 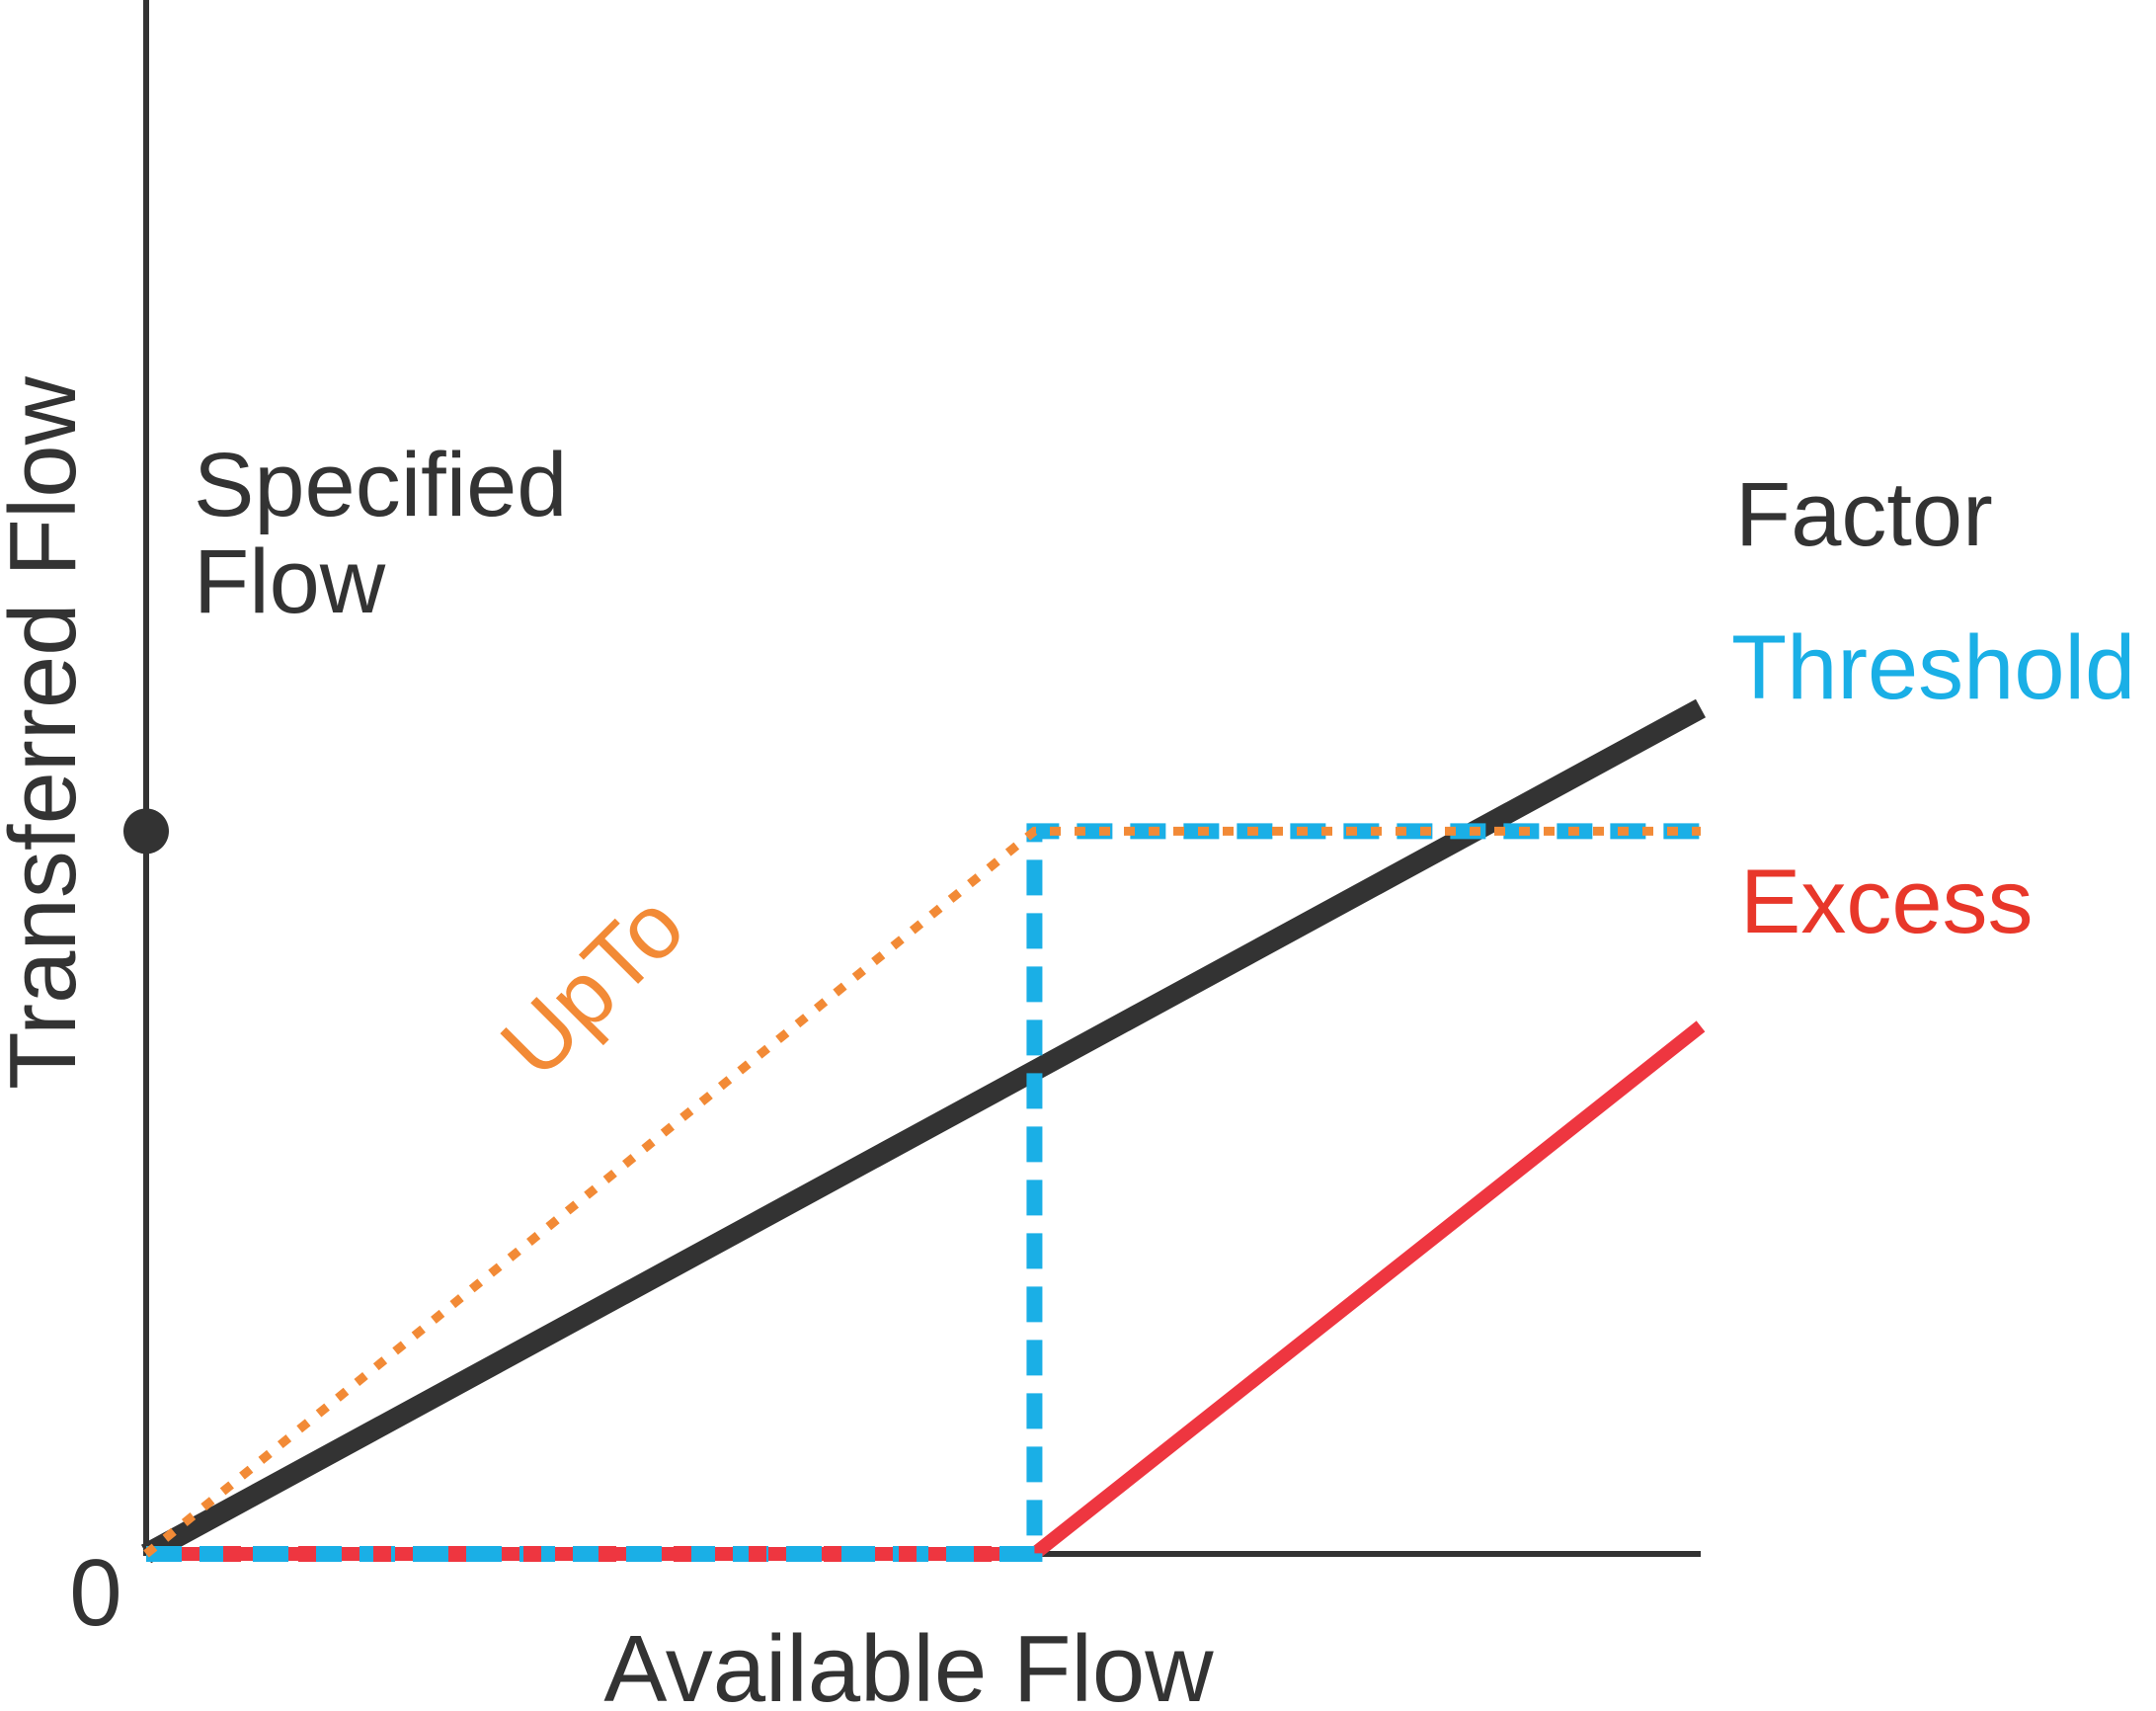 I want to click on series-label-threshold: Threshold, so click(x=1933, y=667).